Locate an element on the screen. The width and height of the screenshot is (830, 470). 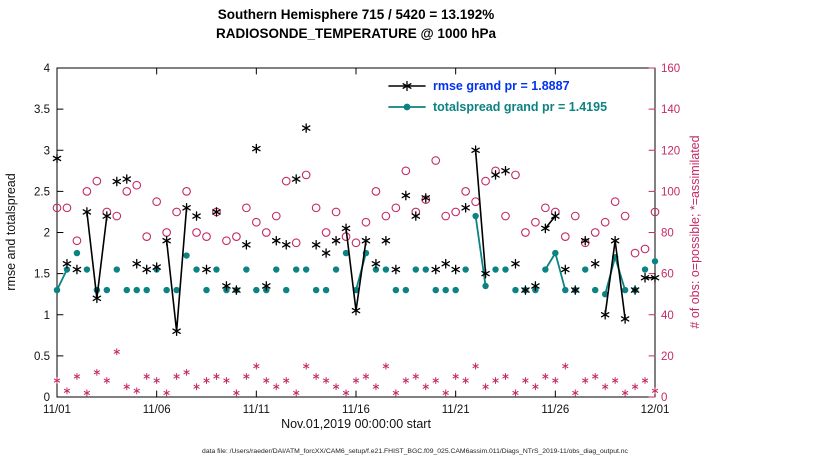
chart-title-line-2: RADIOSONDE_TEMPERATURE @ 1000 hPa is located at coordinates (356, 33).